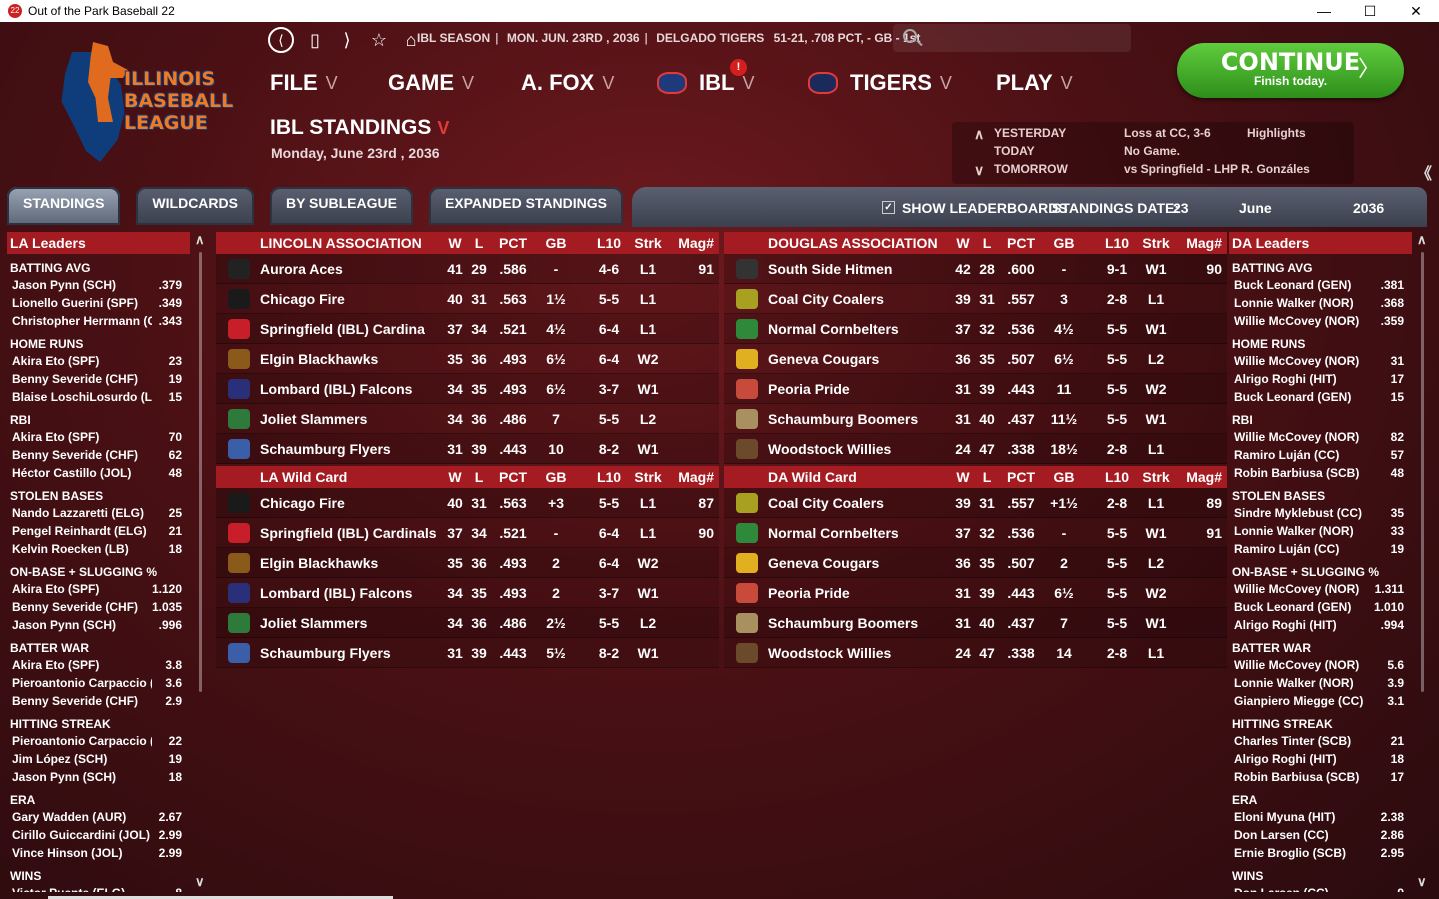  What do you see at coordinates (1320, 835) in the screenshot?
I see `leader-row: Don Larsen (CC) 2.86` at bounding box center [1320, 835].